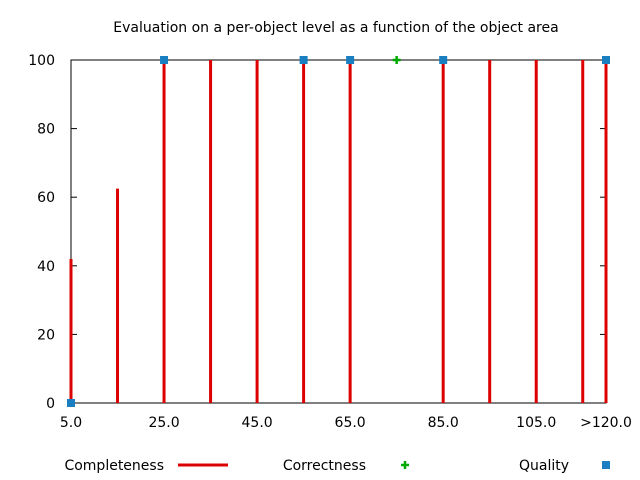 The image size is (640, 480). What do you see at coordinates (163, 423) in the screenshot?
I see `x-tick-label: 25.0` at bounding box center [163, 423].